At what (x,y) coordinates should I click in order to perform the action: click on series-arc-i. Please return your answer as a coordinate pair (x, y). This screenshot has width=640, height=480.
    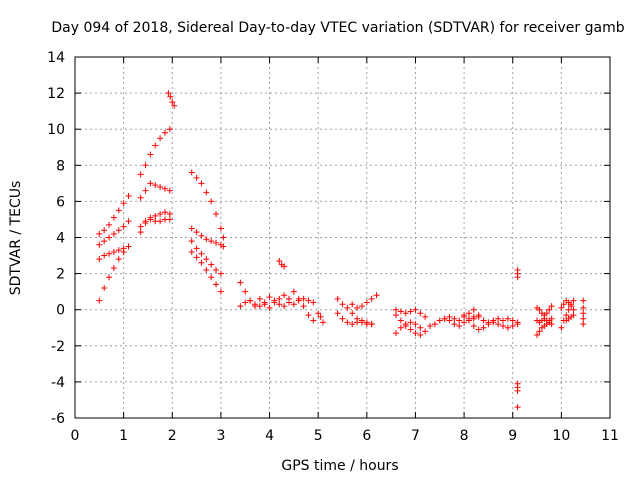
    Looking at the image, I should click on (171, 99).